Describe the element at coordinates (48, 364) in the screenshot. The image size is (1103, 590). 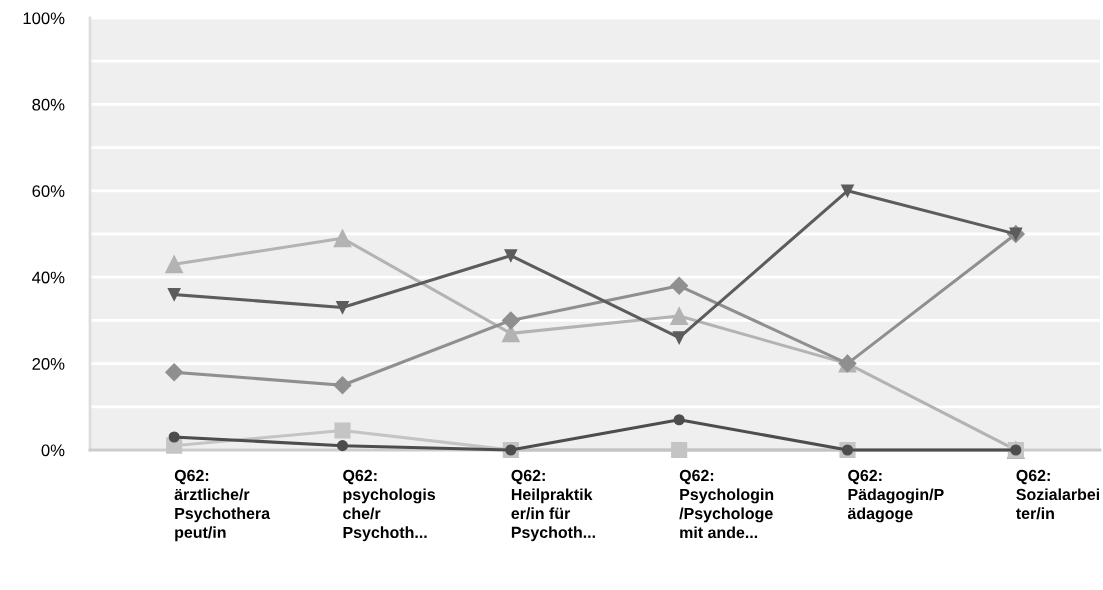
I see `y-tick-label: 20%` at that location.